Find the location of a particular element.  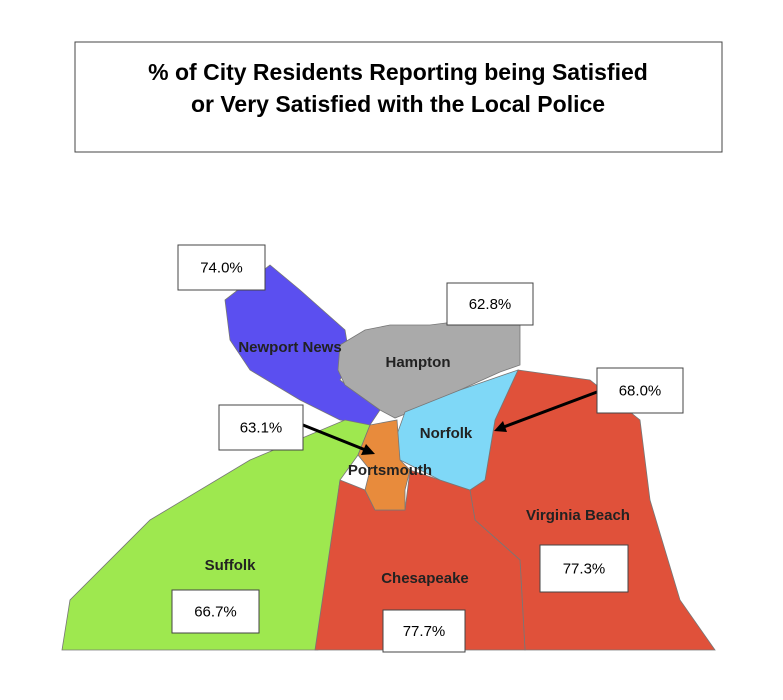

region-value: 74.0% is located at coordinates (221, 268).